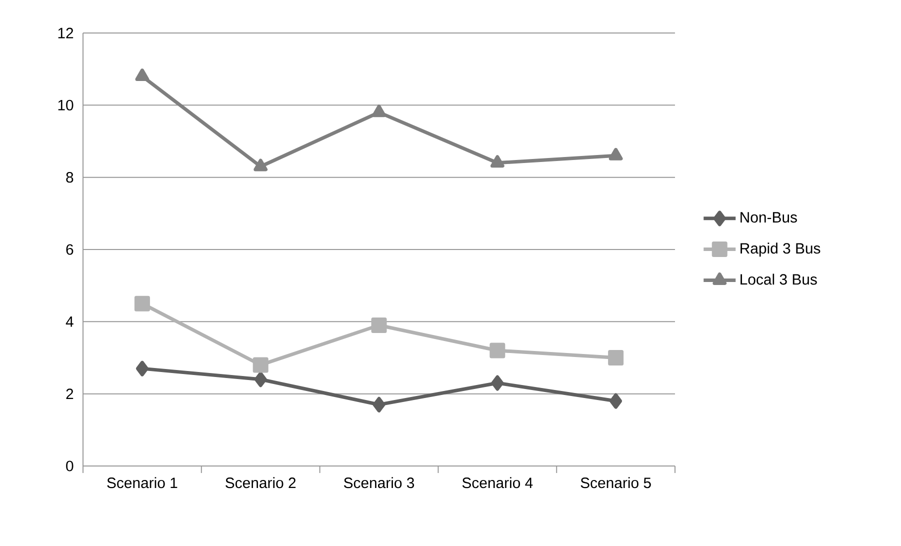 Image resolution: width=901 pixels, height=546 pixels. I want to click on y-tick-label: 8, so click(70, 177).